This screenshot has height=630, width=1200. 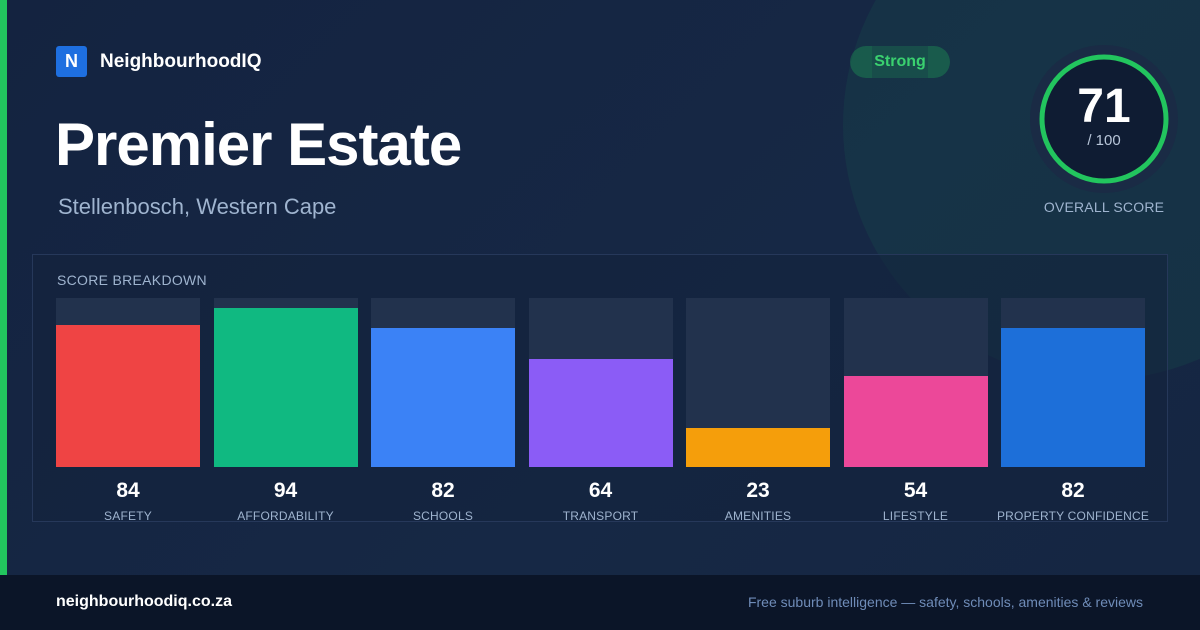 I want to click on score-column-lifestyle: 54 LIFESTYLE, so click(x=915, y=410).